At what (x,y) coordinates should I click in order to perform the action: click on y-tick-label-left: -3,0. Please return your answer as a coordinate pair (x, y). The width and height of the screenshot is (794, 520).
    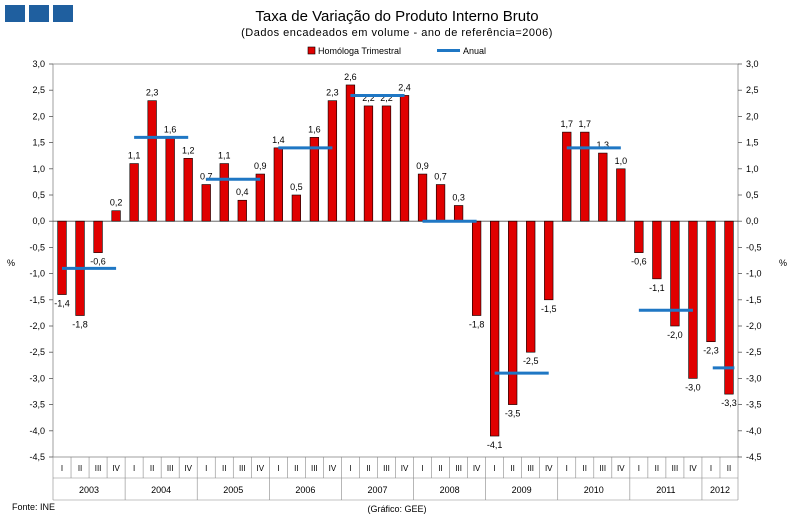
    Looking at the image, I should click on (37, 378).